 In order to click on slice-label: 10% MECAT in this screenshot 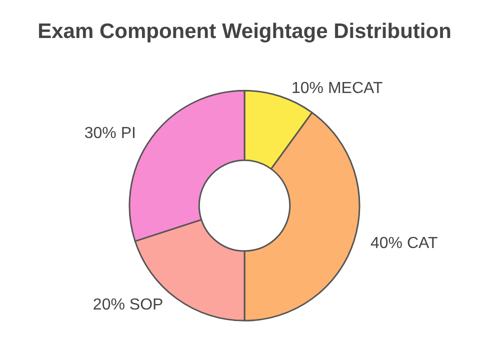, I will do `click(338, 89)`.